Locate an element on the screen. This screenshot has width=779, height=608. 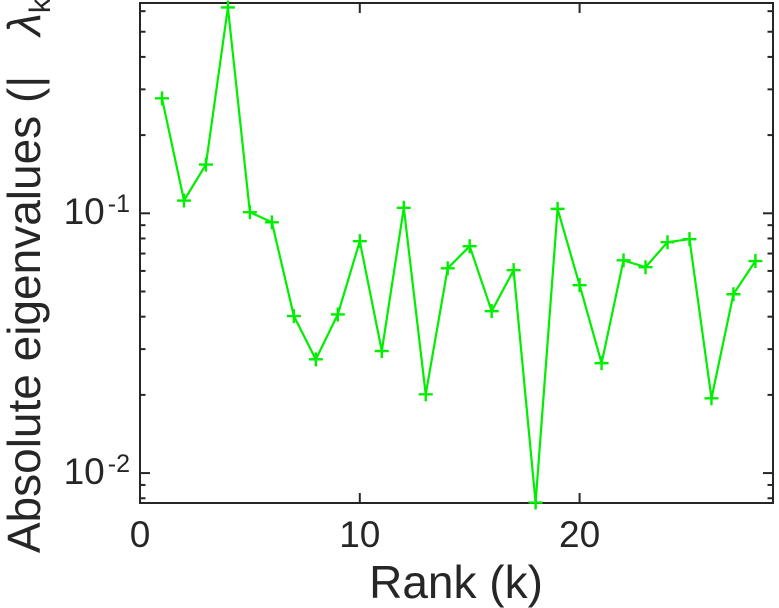
y-tick-exponent: -1 is located at coordinates (118, 204).